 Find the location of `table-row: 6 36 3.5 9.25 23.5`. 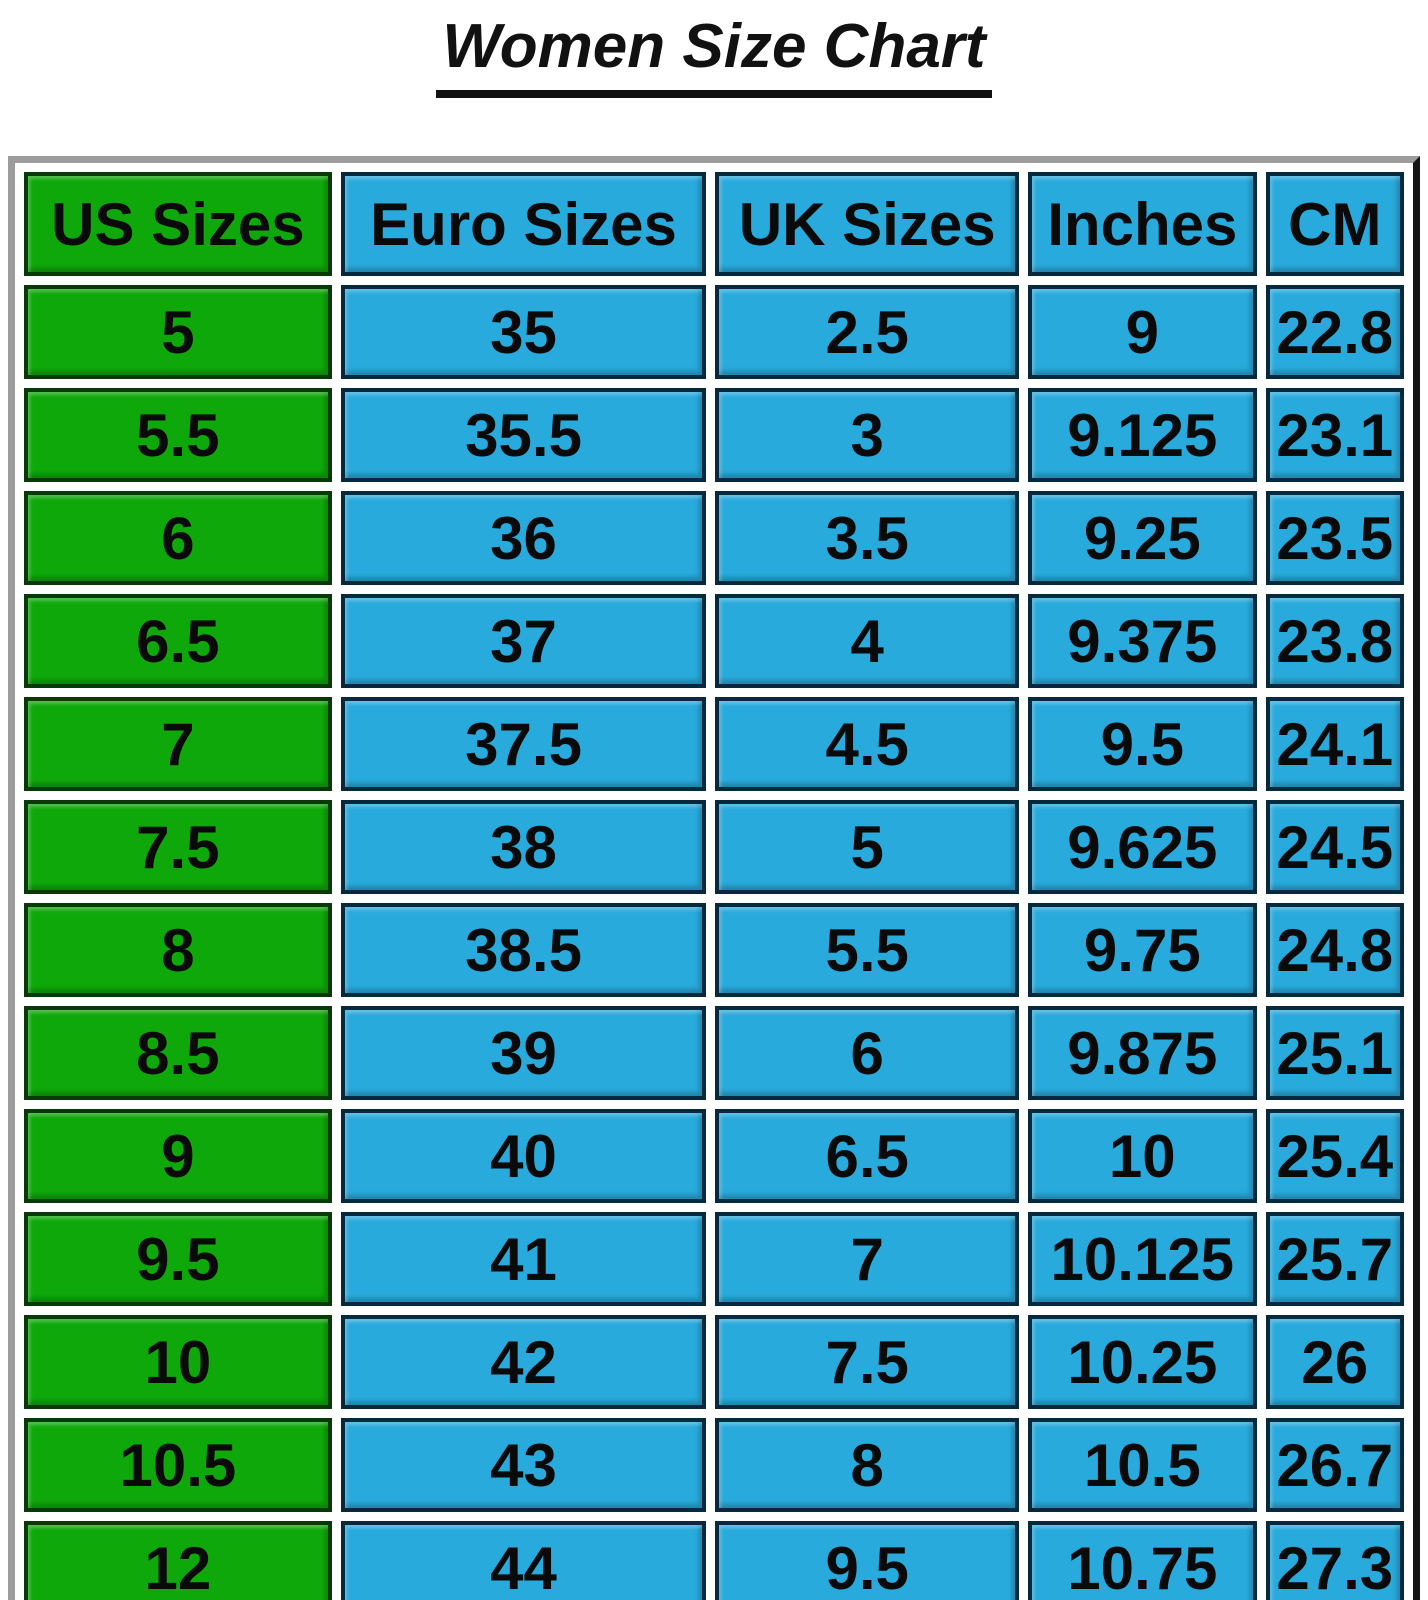

table-row: 6 36 3.5 9.25 23.5 is located at coordinates (714, 538).